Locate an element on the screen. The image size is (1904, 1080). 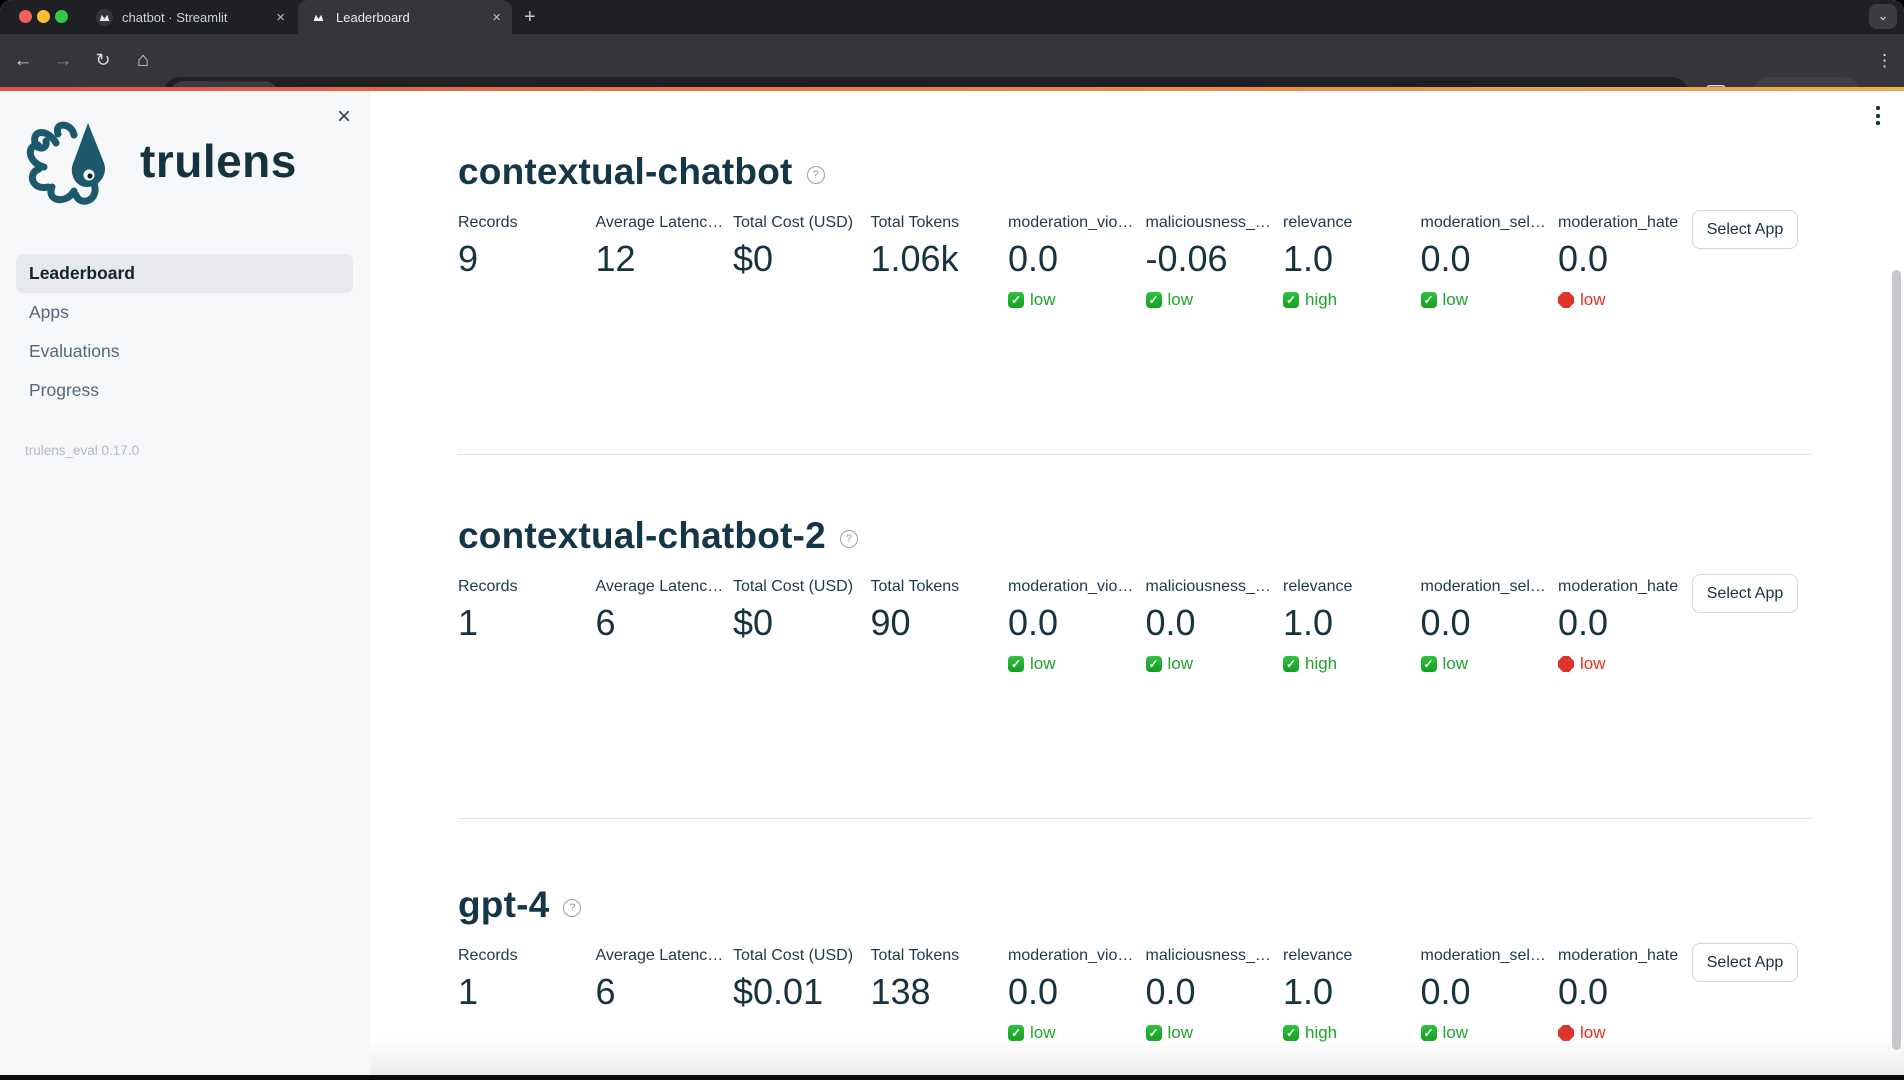
sidebar-item-evaluations: Evaluations is located at coordinates (184, 351).